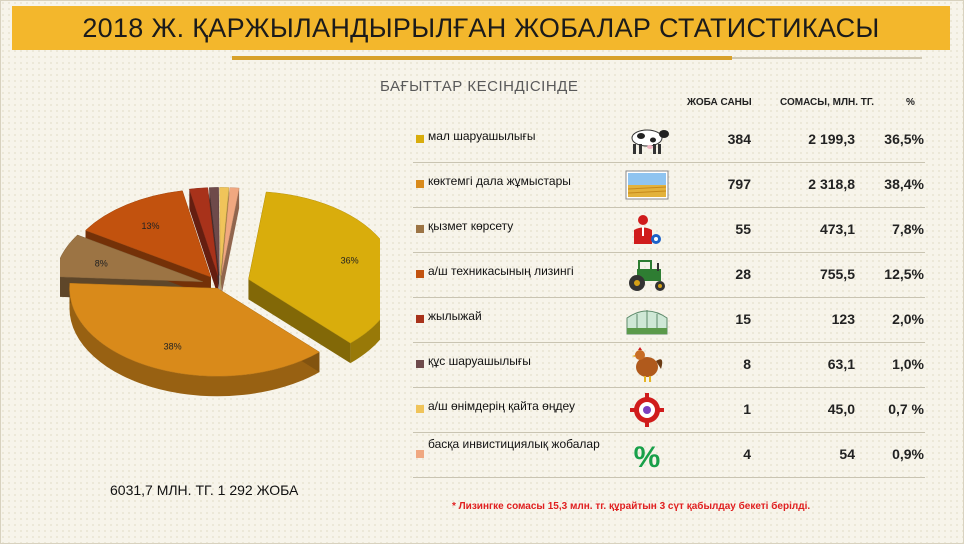  Describe the element at coordinates (455, 316) in the screenshot. I see `row-label: жылыжай` at that location.